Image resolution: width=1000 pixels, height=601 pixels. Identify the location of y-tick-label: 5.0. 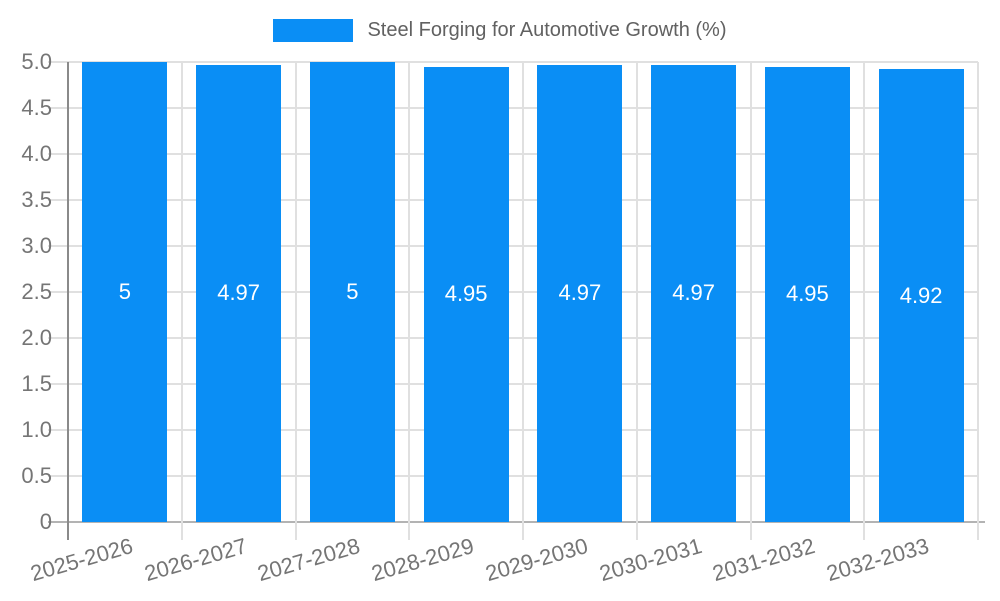
(36, 61).